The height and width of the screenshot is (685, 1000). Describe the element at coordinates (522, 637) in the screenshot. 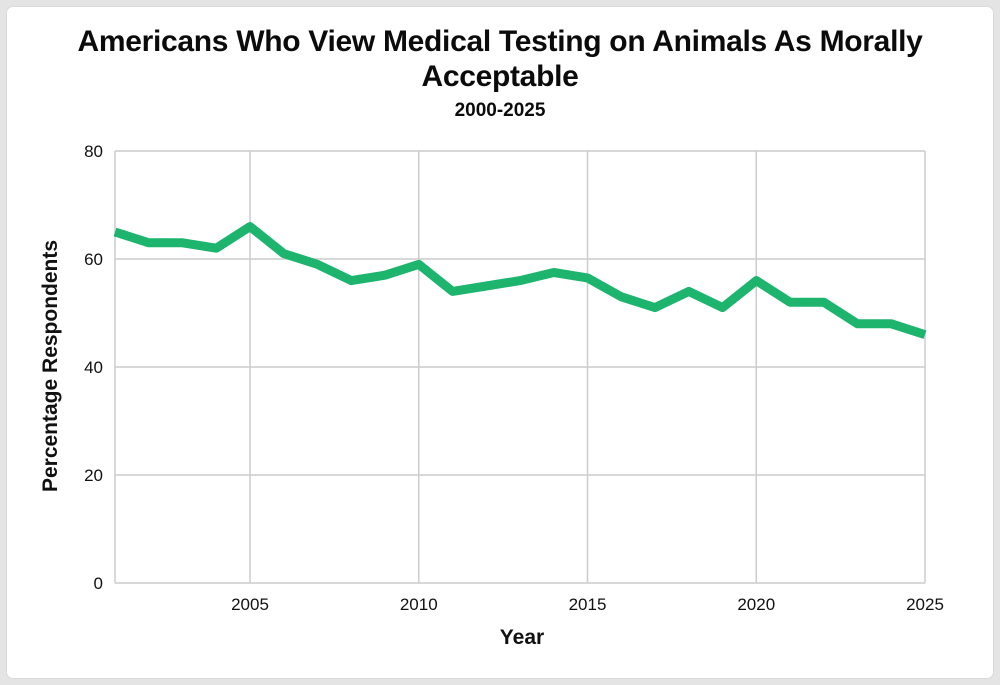

I see `x-axis-label: Year` at that location.